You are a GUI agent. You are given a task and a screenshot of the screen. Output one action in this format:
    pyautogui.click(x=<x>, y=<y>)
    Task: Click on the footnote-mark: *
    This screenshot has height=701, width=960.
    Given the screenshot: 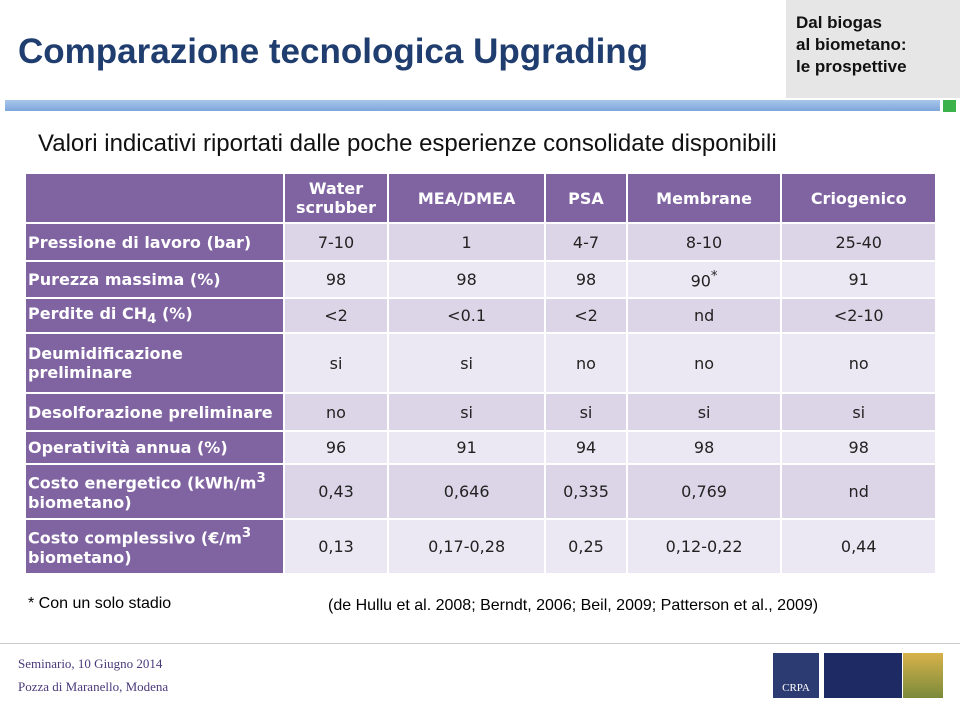 What is the action you would take?
    pyautogui.click(x=714, y=276)
    